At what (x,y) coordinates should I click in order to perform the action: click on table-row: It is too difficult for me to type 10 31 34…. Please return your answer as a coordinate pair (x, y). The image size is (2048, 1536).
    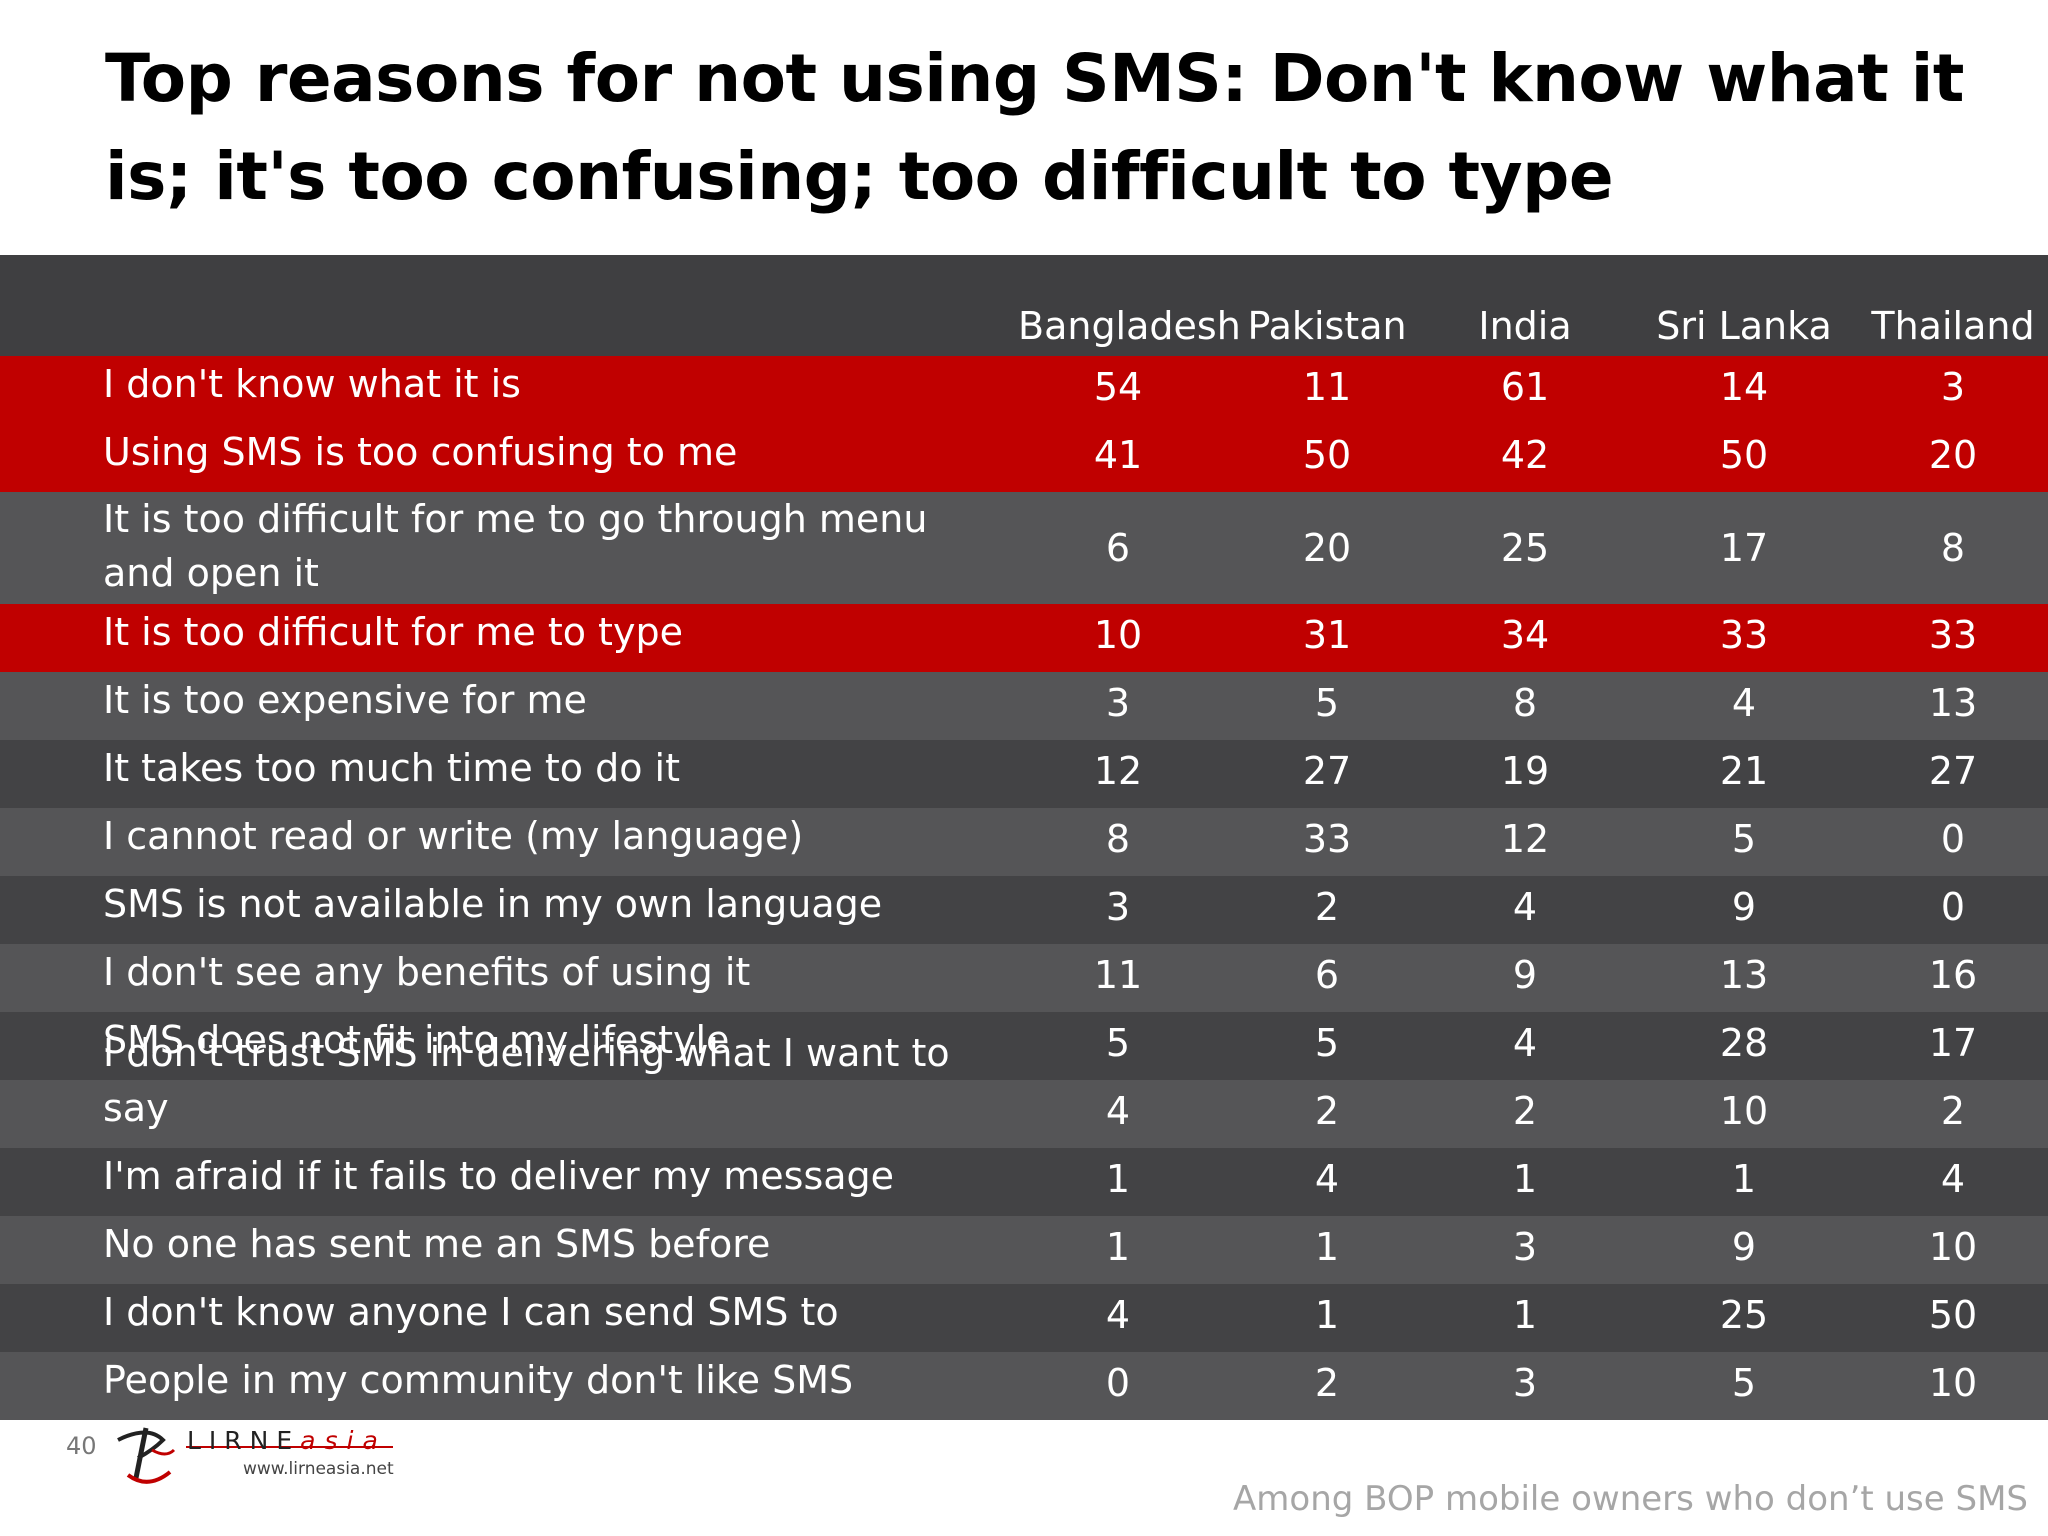
    Looking at the image, I should click on (1024, 638).